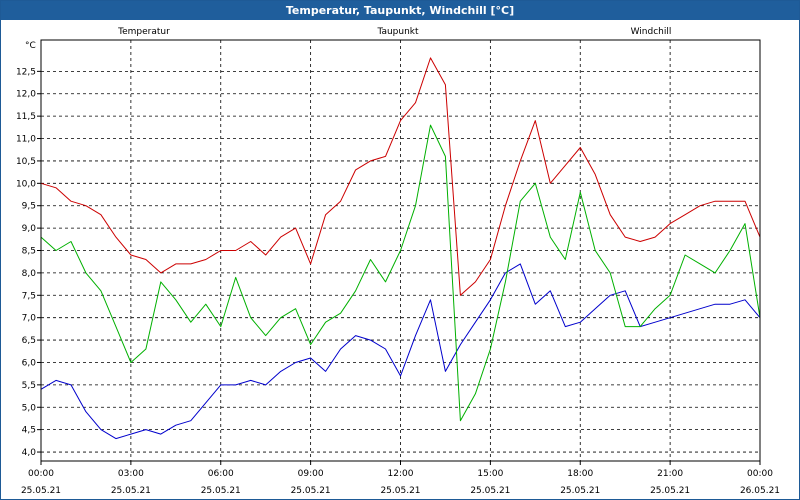 This screenshot has height=500, width=800. What do you see at coordinates (26, 95) in the screenshot?
I see `y-tick-label: 12,0` at bounding box center [26, 95].